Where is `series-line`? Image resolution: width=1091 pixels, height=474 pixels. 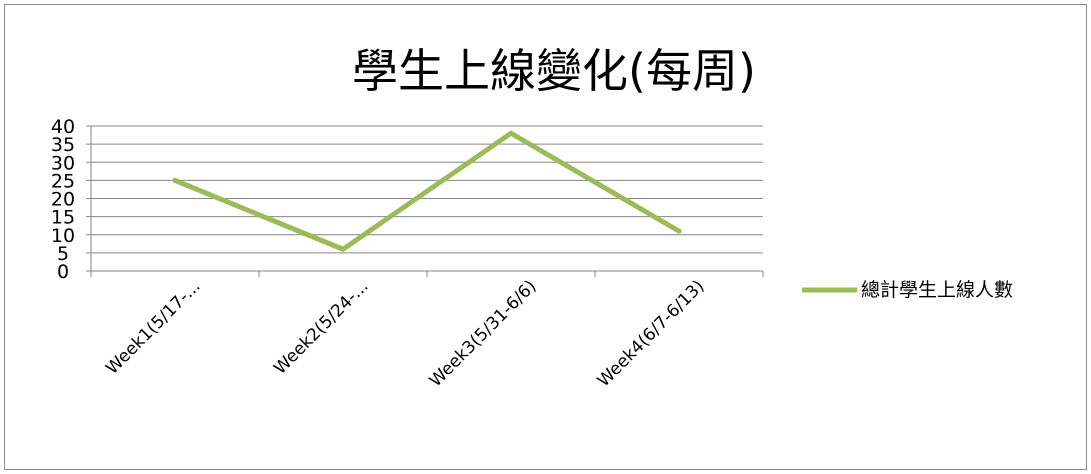
series-line is located at coordinates (427, 191).